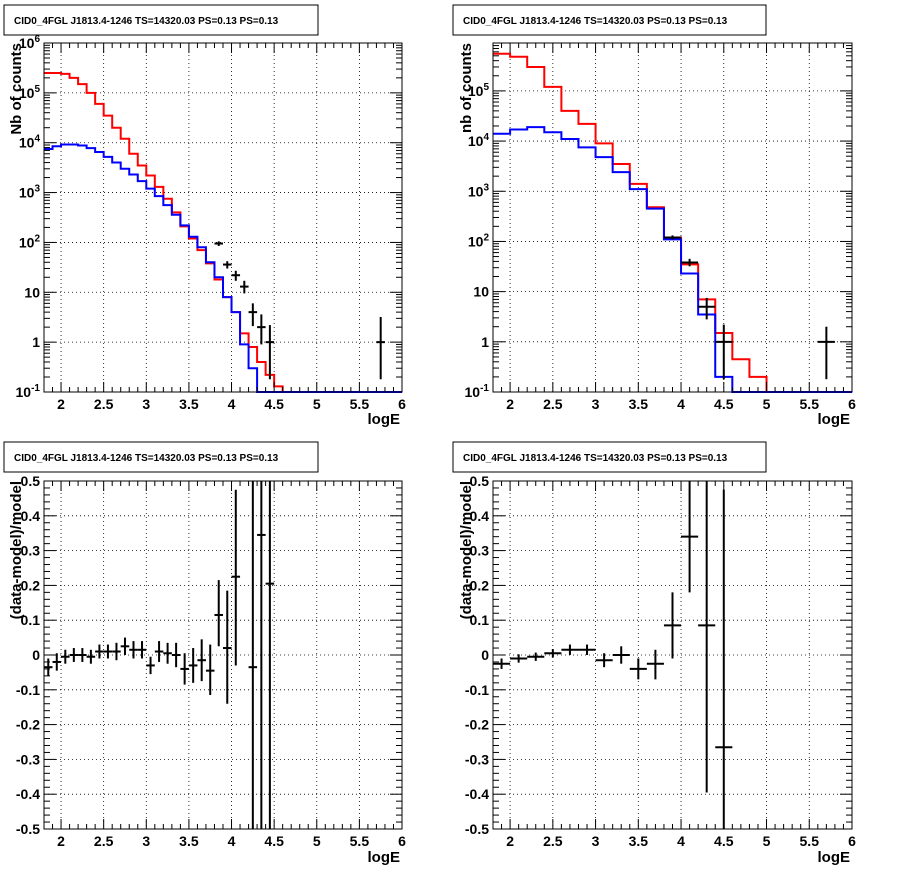 The image size is (898, 875). Describe the element at coordinates (30, 42) in the screenshot. I see `y-tick-label: 10⁶` at that location.